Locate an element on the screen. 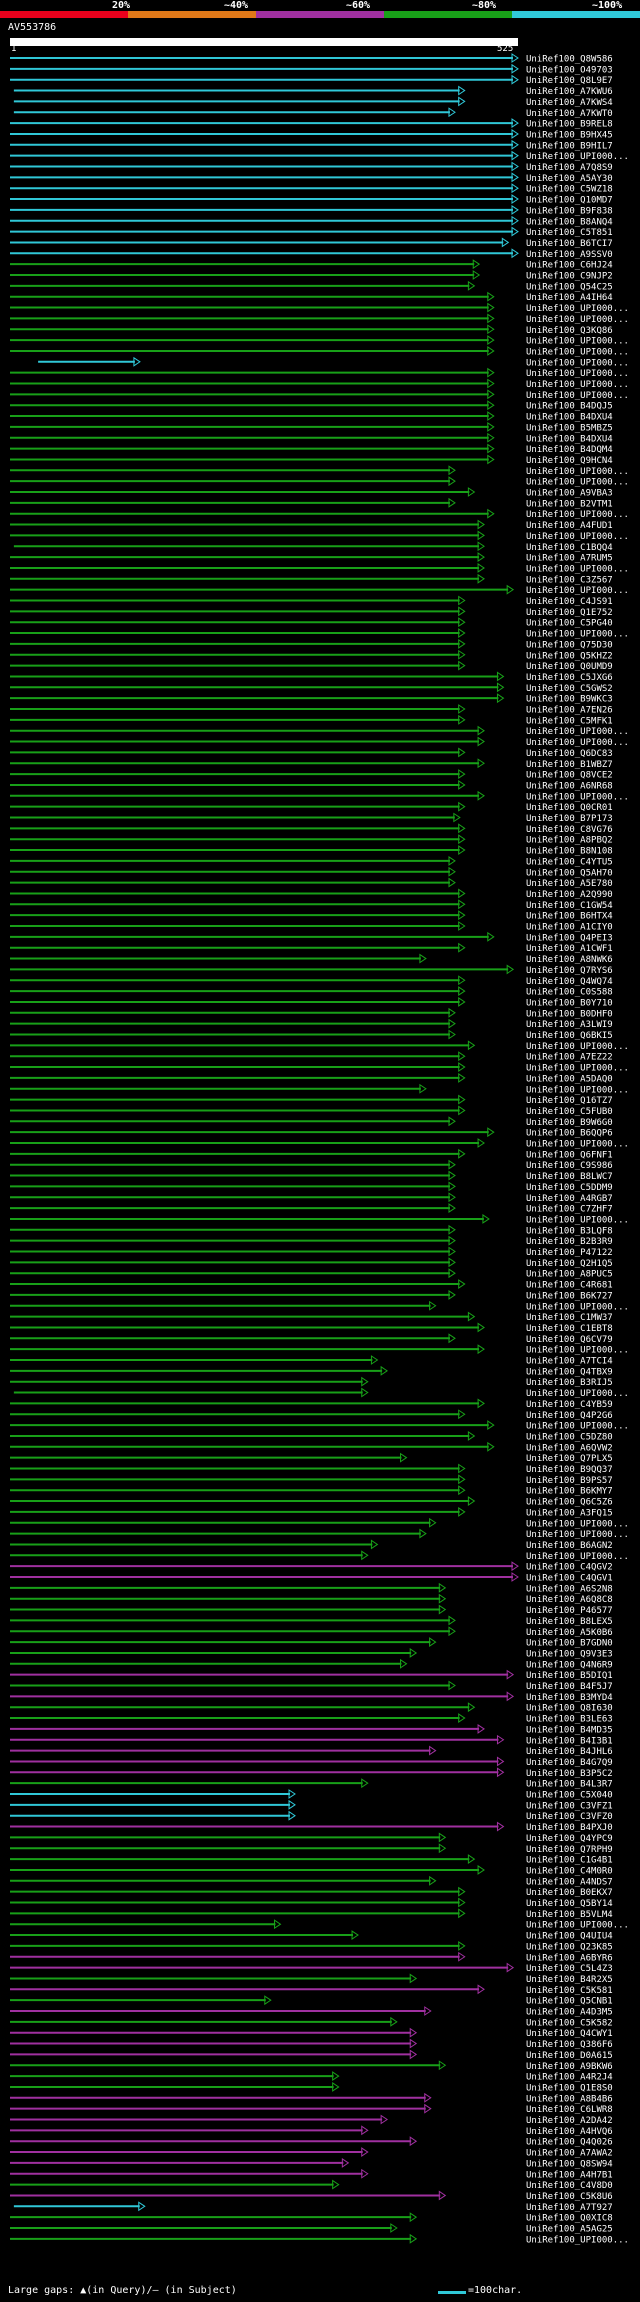  hit-label: UniRef100_B5MBZ5 is located at coordinates (569, 428).